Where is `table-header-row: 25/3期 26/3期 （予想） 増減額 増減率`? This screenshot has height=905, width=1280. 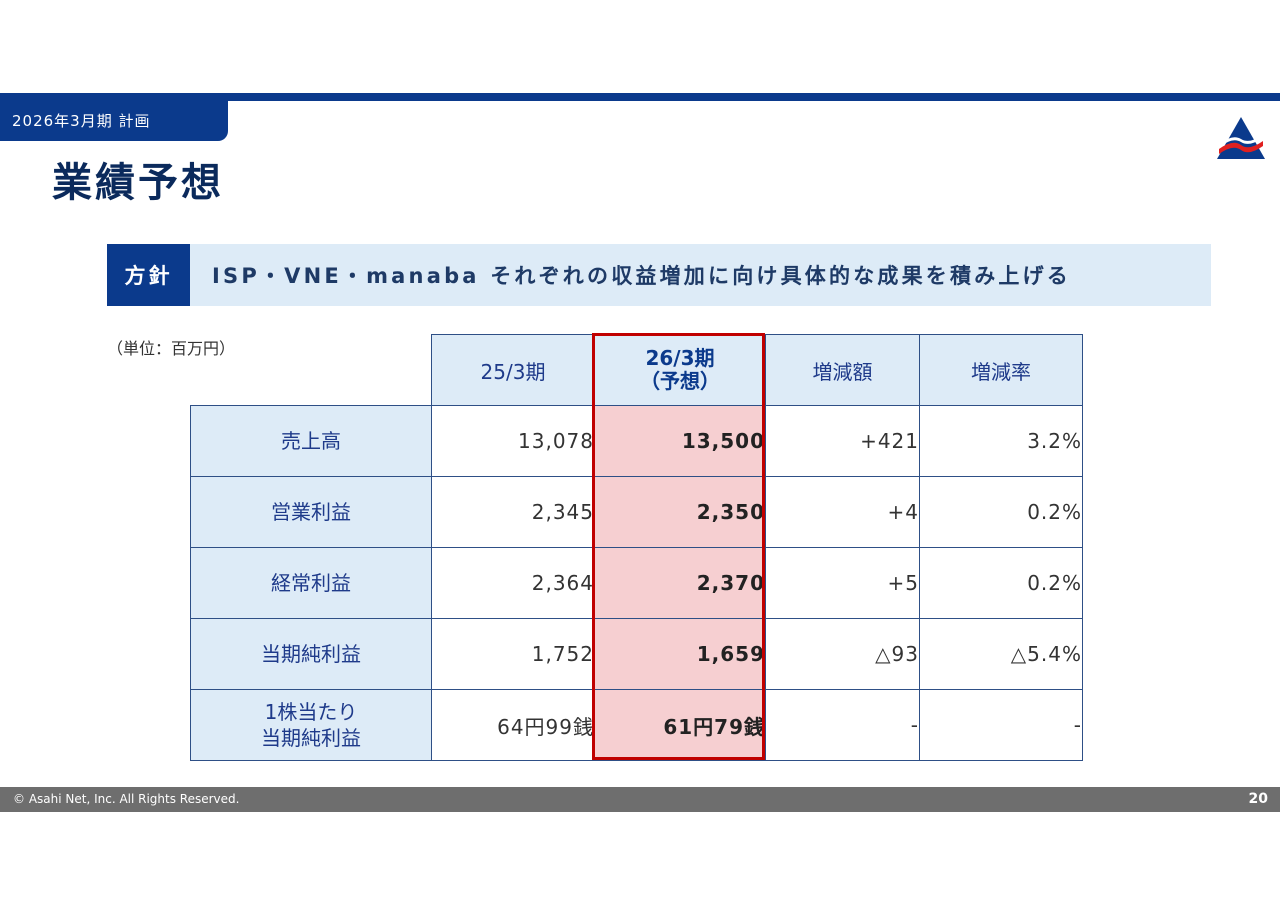
table-header-row: 25/3期 26/3期 （予想） 増減額 増減率 is located at coordinates (637, 370).